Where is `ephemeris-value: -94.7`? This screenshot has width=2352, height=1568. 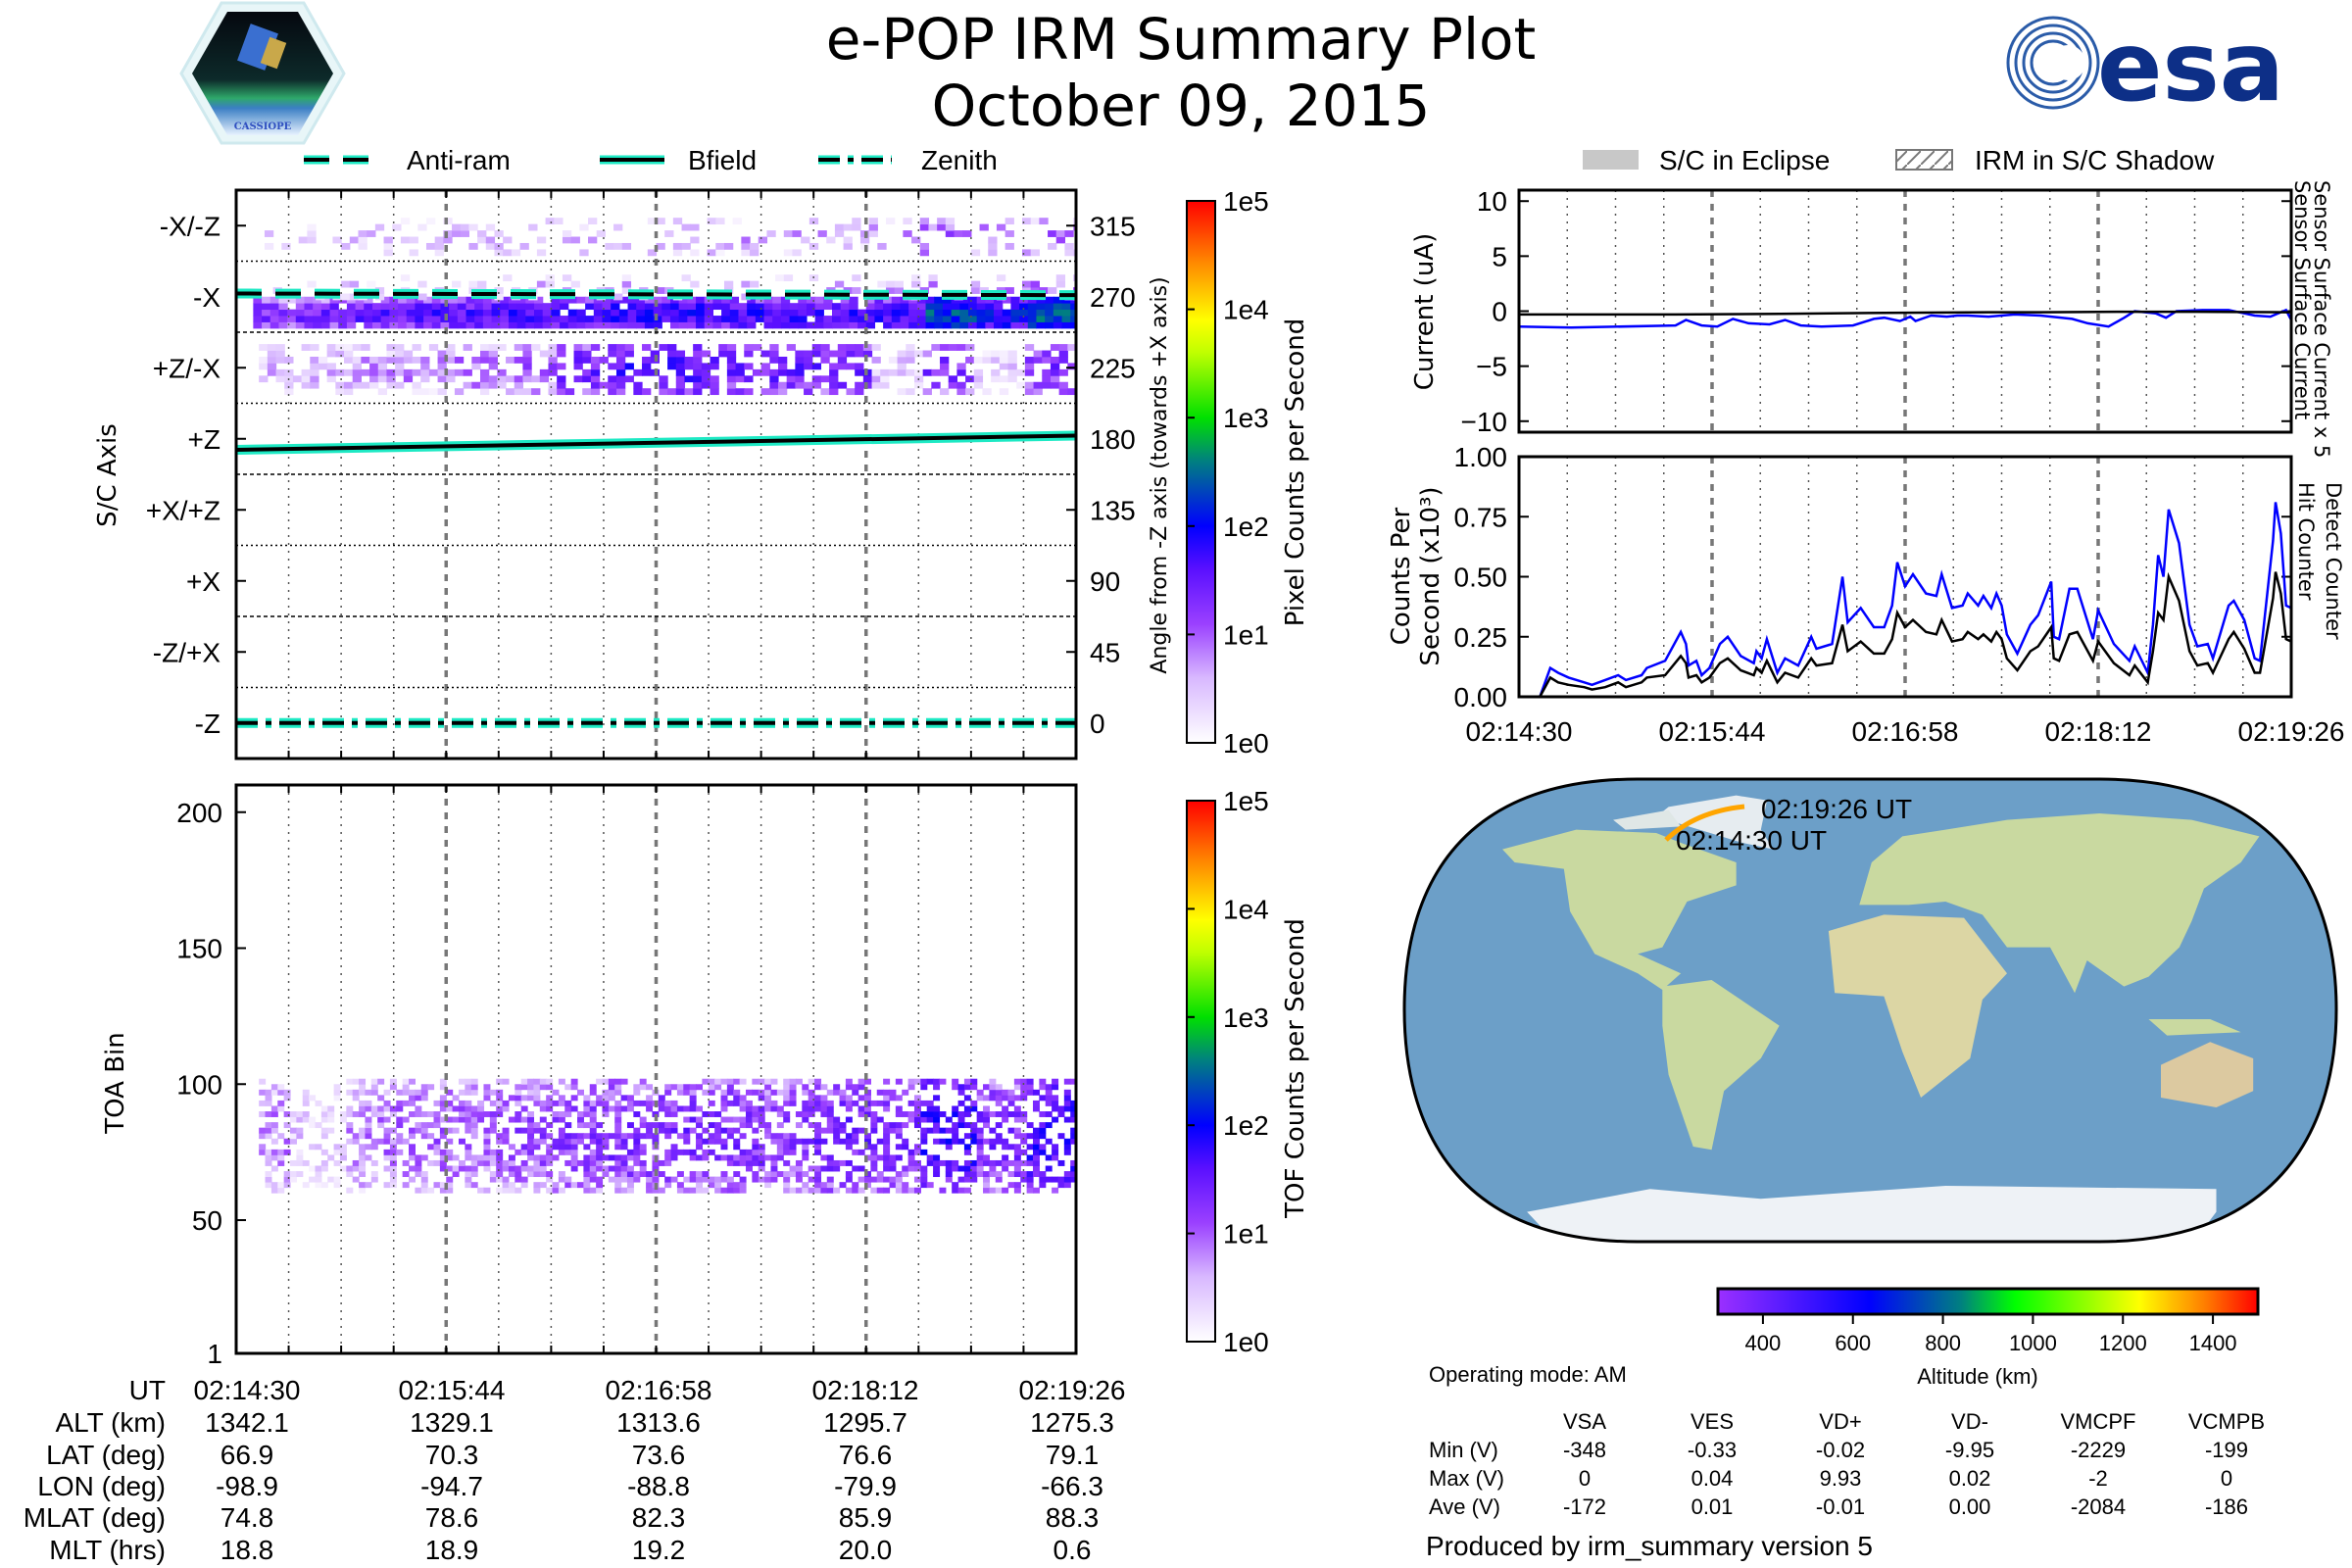
ephemeris-value: -94.7 is located at coordinates (451, 1486).